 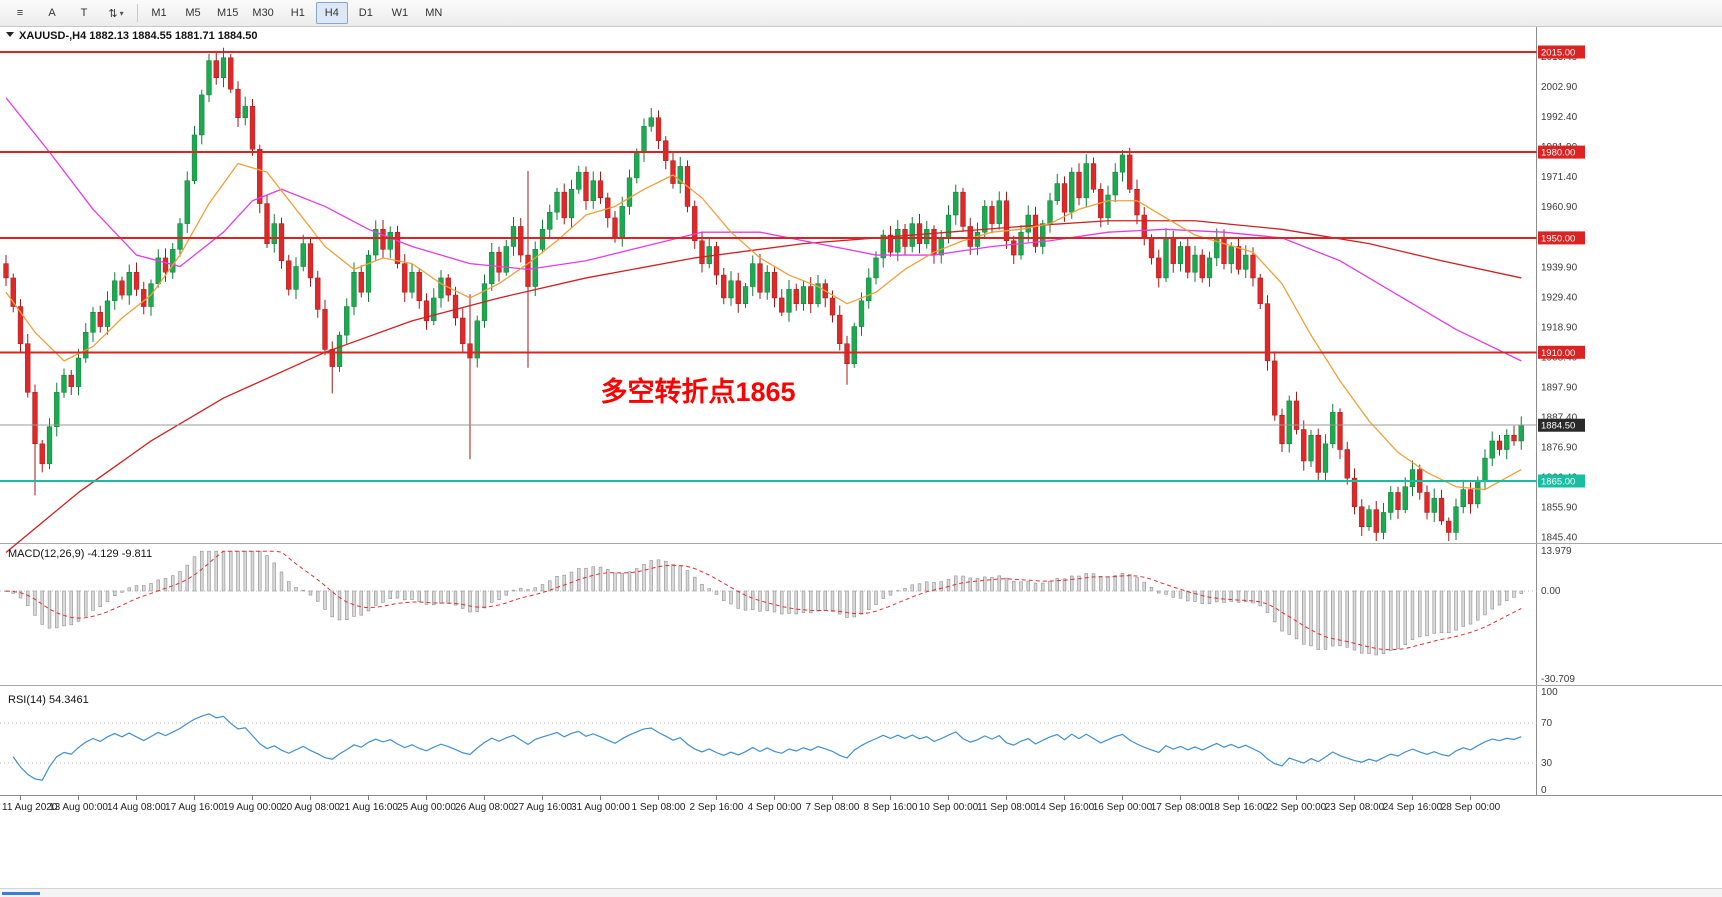 I want to click on current-price-tag, so click(x=1561, y=425).